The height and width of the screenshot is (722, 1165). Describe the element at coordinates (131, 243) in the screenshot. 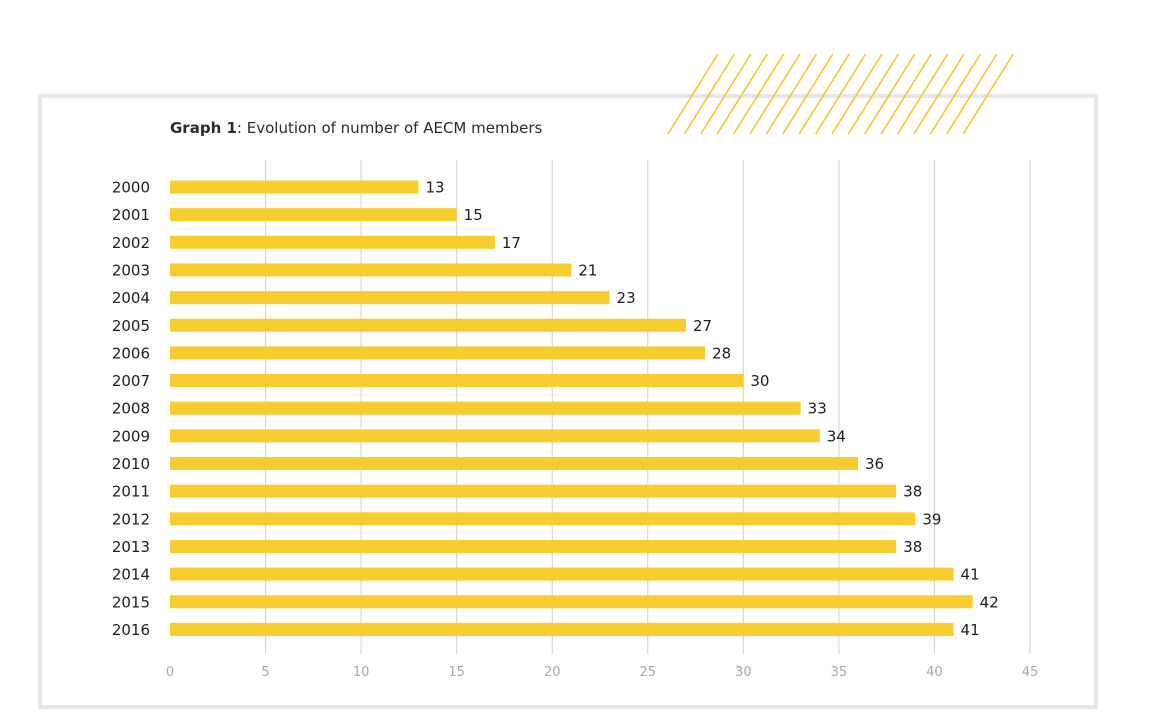

I see `category-label: 2002` at that location.